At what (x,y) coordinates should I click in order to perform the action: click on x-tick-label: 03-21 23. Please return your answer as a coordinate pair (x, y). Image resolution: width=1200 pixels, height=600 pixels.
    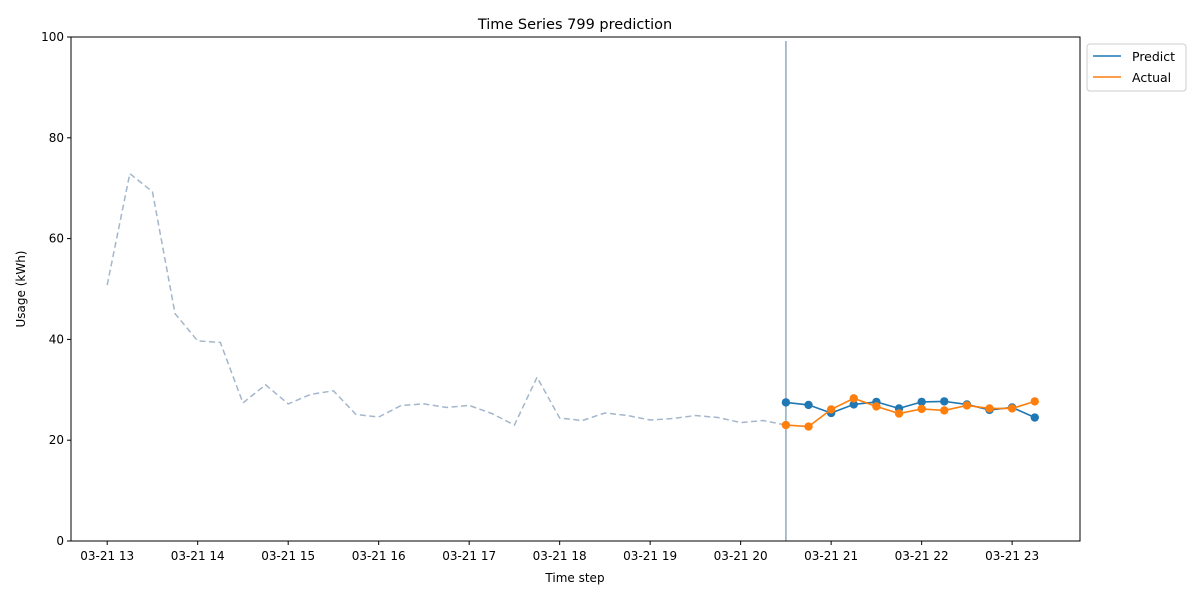
    Looking at the image, I should click on (1012, 556).